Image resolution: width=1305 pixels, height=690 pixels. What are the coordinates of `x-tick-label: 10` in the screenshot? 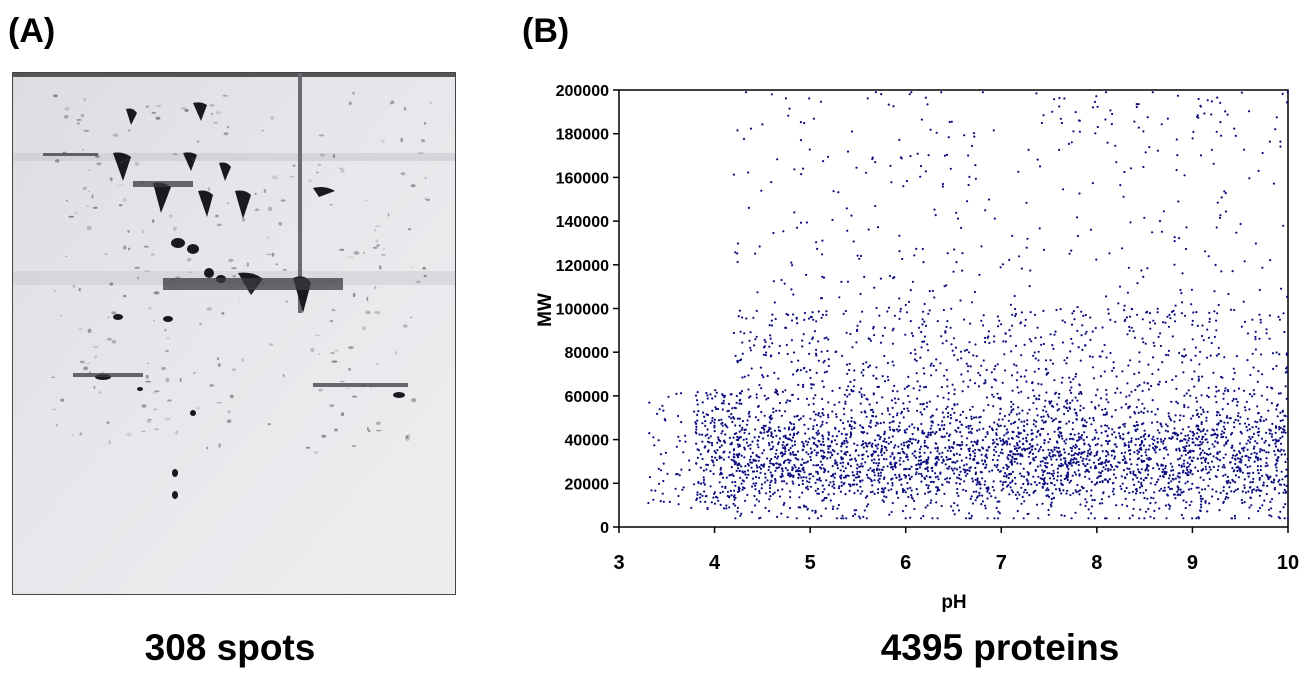 It's located at (1288, 563).